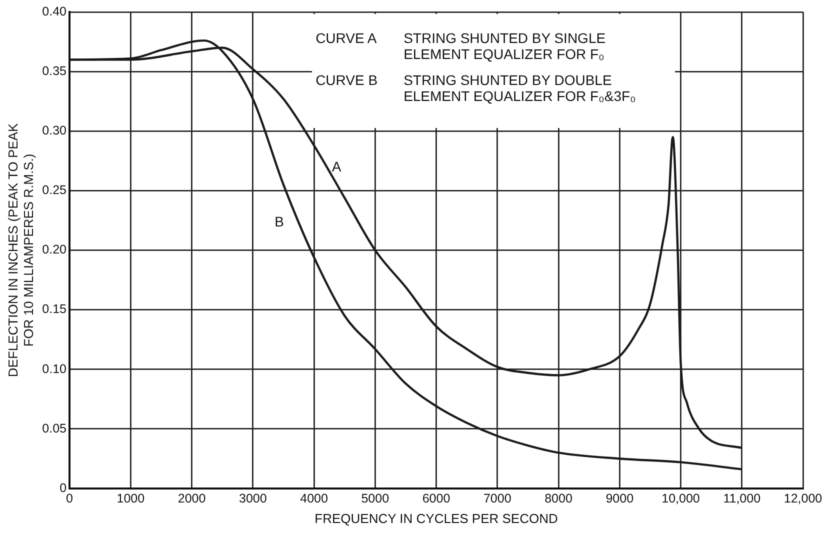  Describe the element at coordinates (192, 498) in the screenshot. I see `x-tick-label: 2000` at that location.